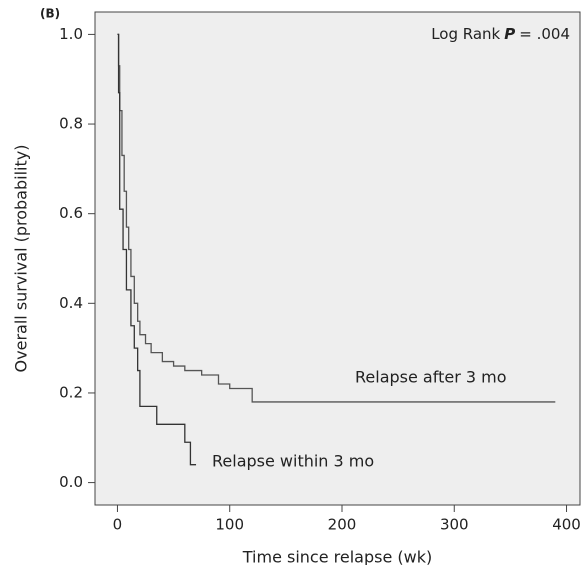 This screenshot has width=585, height=565. Describe the element at coordinates (71, 124) in the screenshot. I see `y-tick-label: 0.8` at that location.